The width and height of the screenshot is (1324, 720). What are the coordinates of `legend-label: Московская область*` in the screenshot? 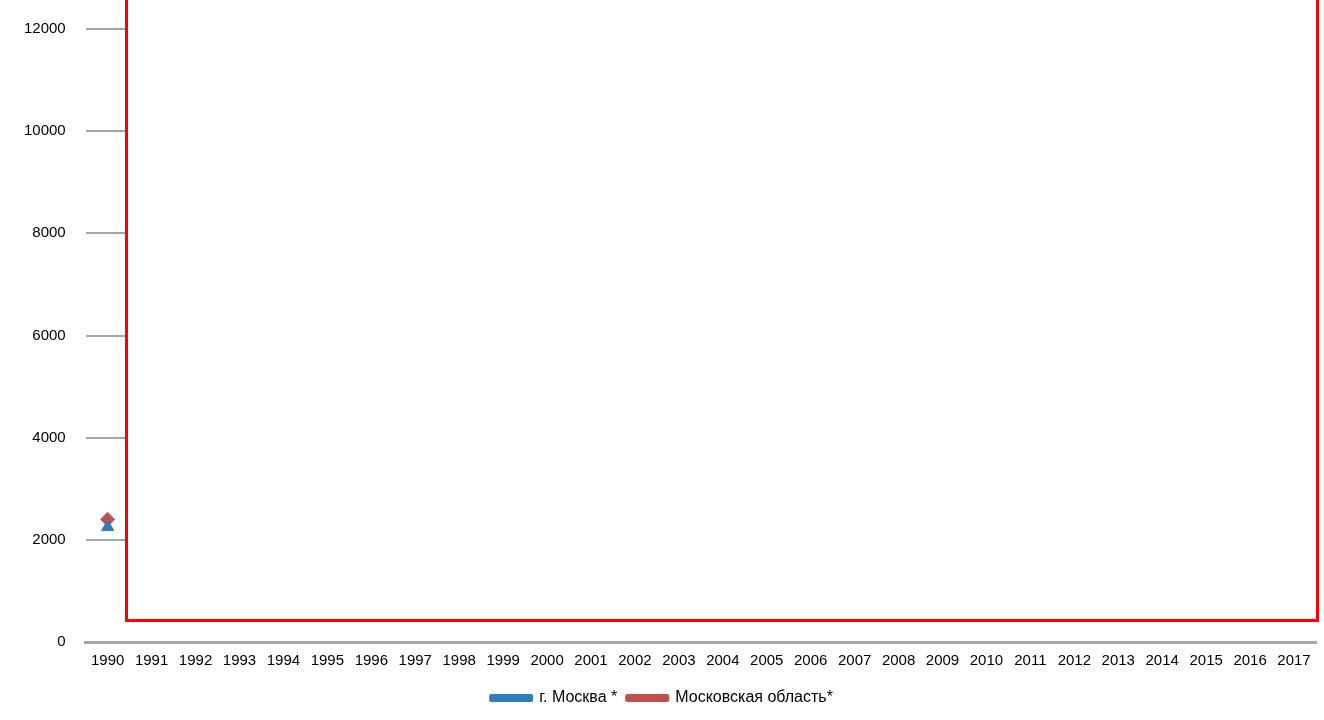 It's located at (754, 697).